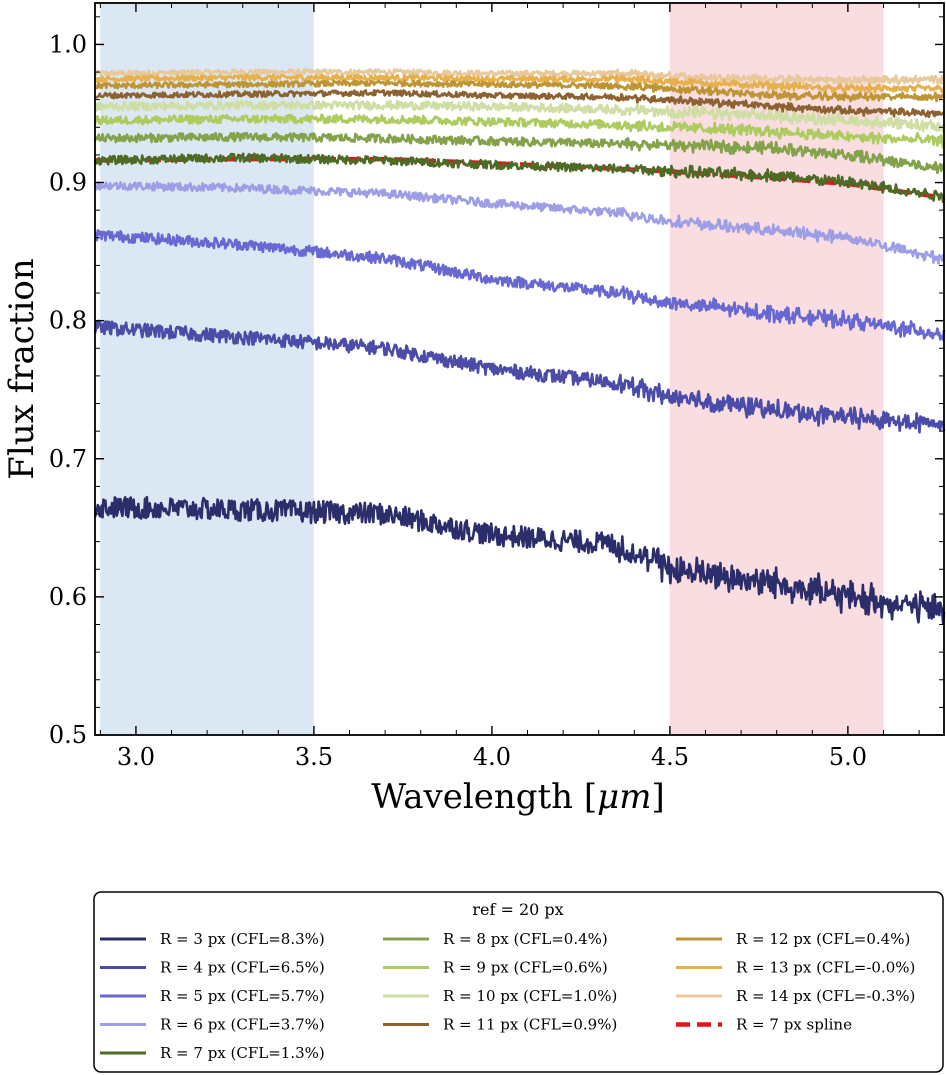 Image resolution: width=946 pixels, height=1075 pixels. I want to click on y-tick-label: 0.5, so click(68, 735).